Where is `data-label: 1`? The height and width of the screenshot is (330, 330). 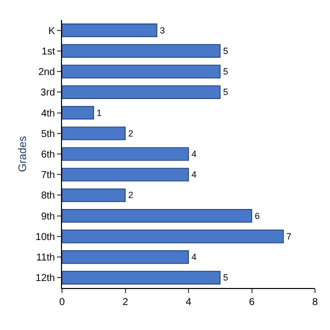 data-label: 1 is located at coordinates (99, 113).